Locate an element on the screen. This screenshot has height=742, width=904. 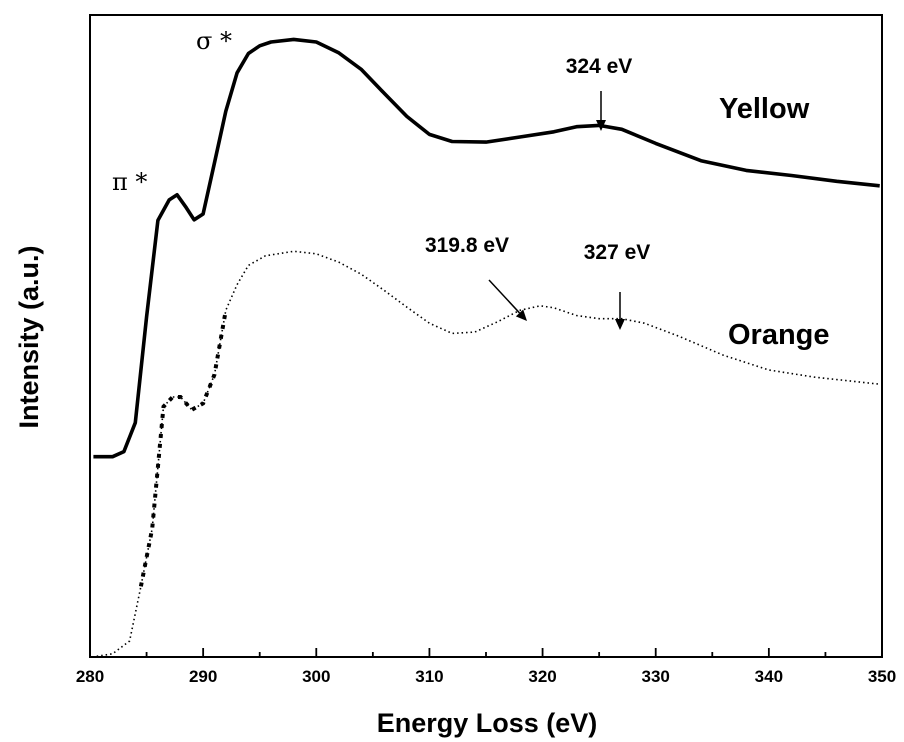
x-tick-label: 290 is located at coordinates (203, 676).